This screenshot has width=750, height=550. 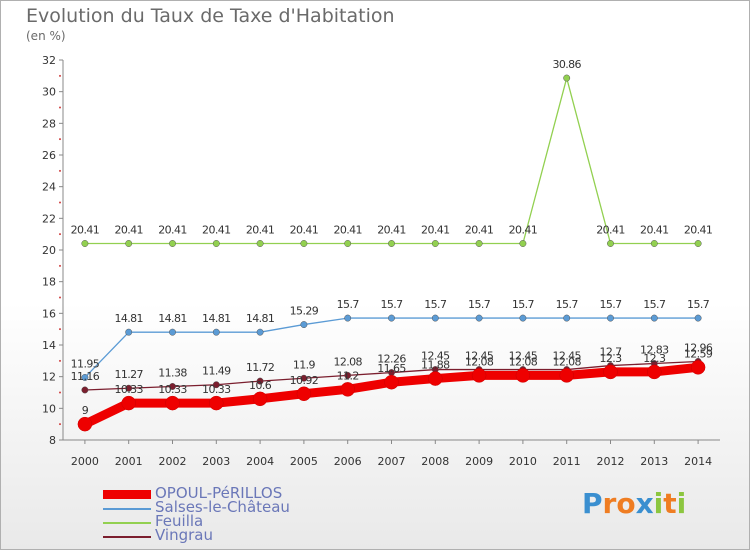 What do you see at coordinates (392, 461) in the screenshot?
I see `x-tick-label: 2007` at bounding box center [392, 461].